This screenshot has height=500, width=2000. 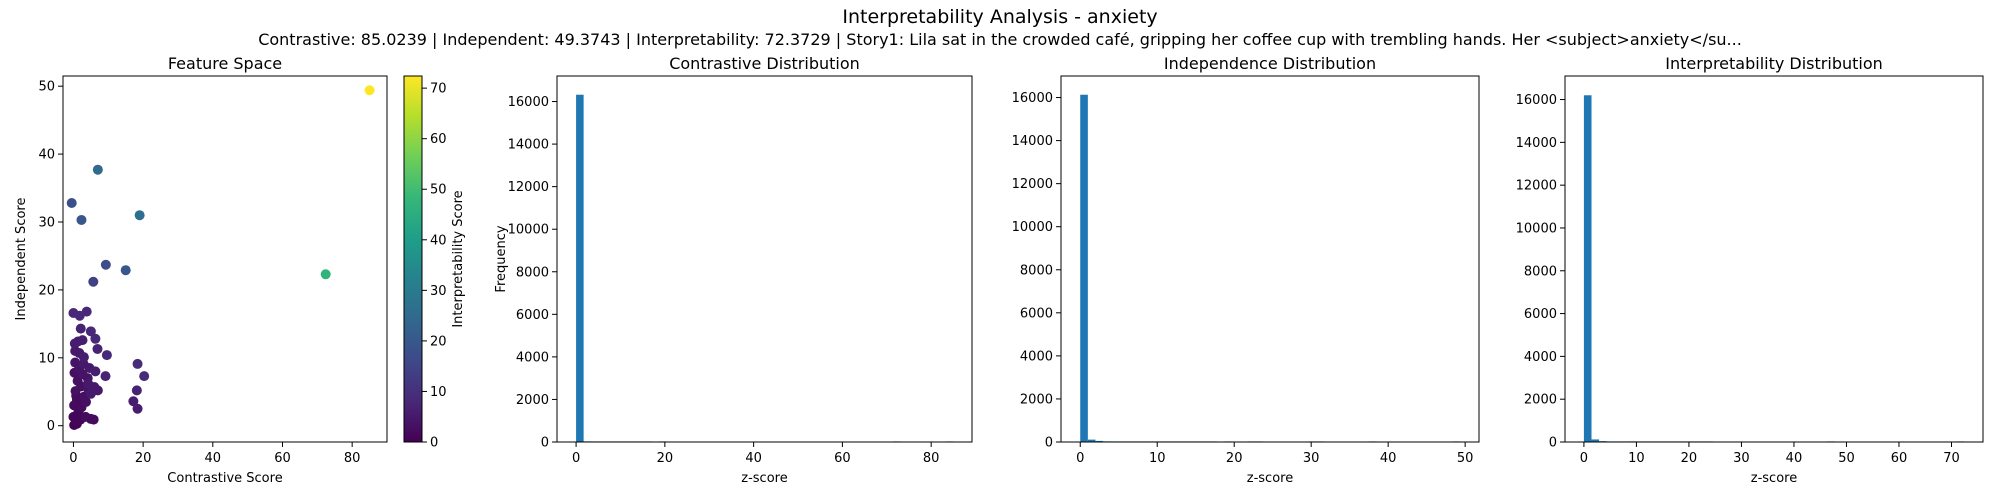 What do you see at coordinates (1032, 227) in the screenshot?
I see `y-tick-label: 10000` at bounding box center [1032, 227].